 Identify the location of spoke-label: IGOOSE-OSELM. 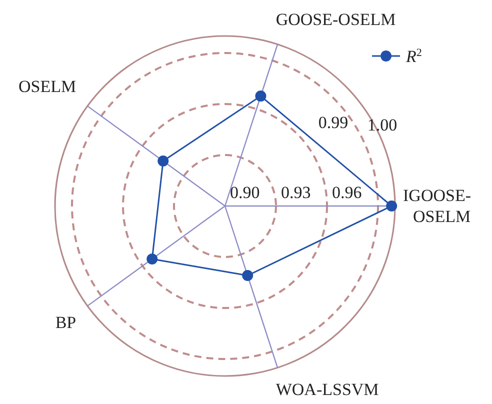
(437, 206).